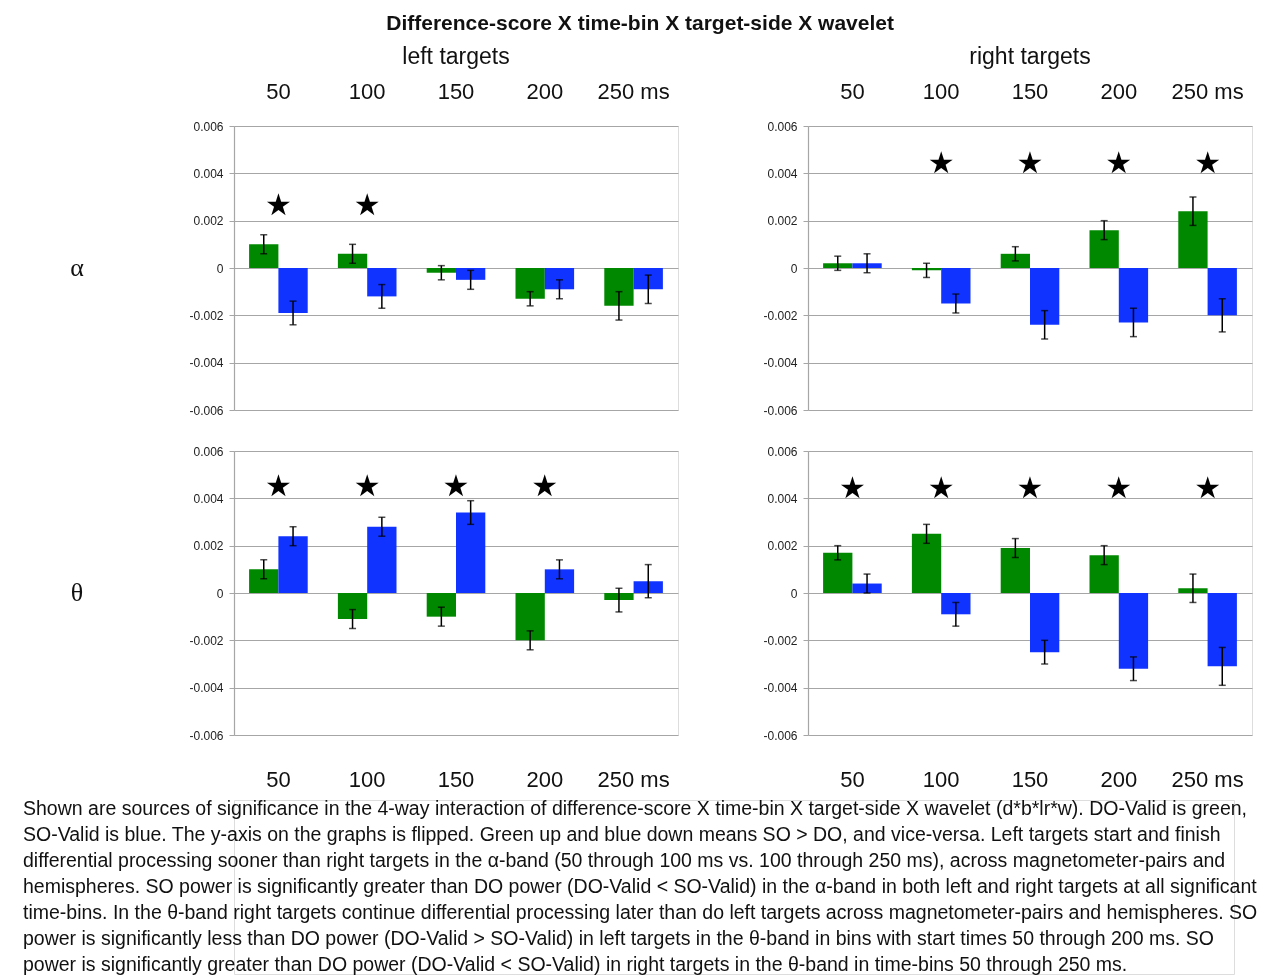 Image resolution: width=1285 pixels, height=978 pixels. What do you see at coordinates (77, 267) in the screenshot?
I see `y-axis-title: α` at bounding box center [77, 267].